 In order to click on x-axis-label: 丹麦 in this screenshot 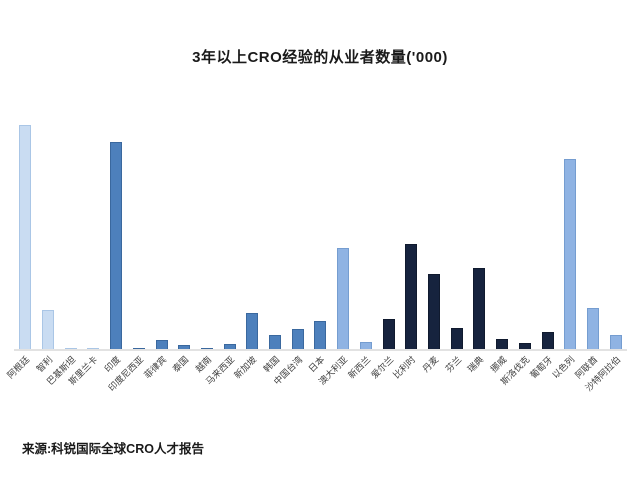, I will do `click(430, 364)`.